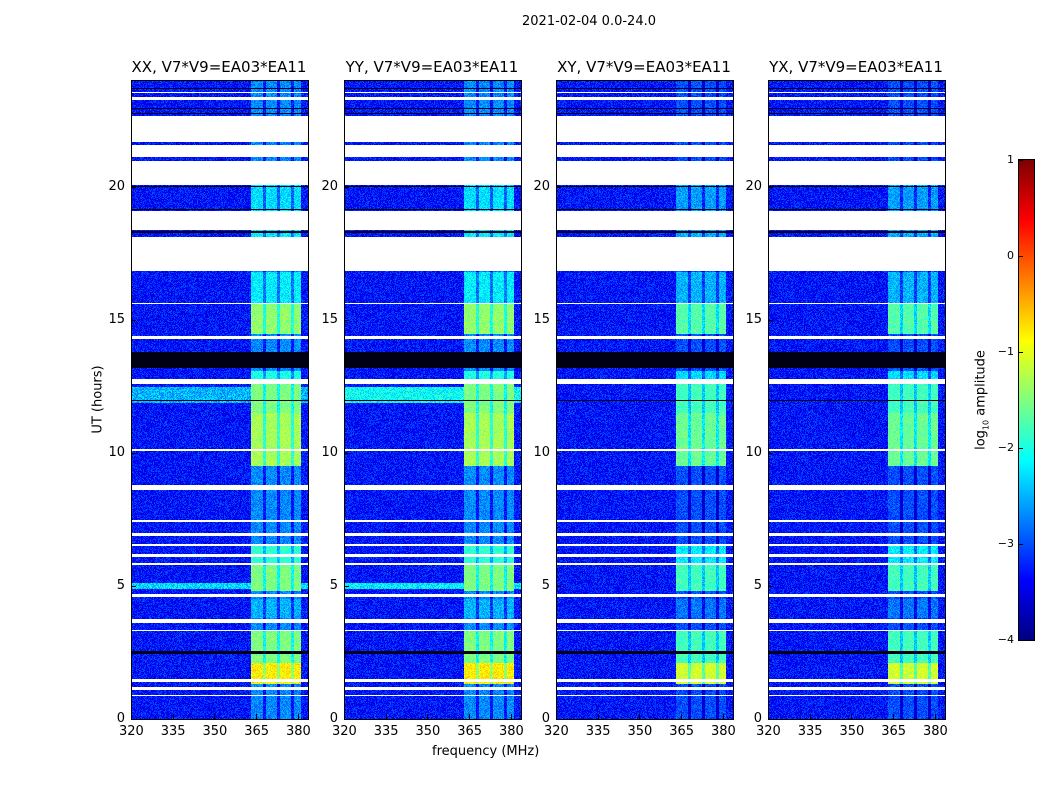  What do you see at coordinates (981, 385) in the screenshot?
I see `colorbar-label-suffix: amplitude` at bounding box center [981, 385].